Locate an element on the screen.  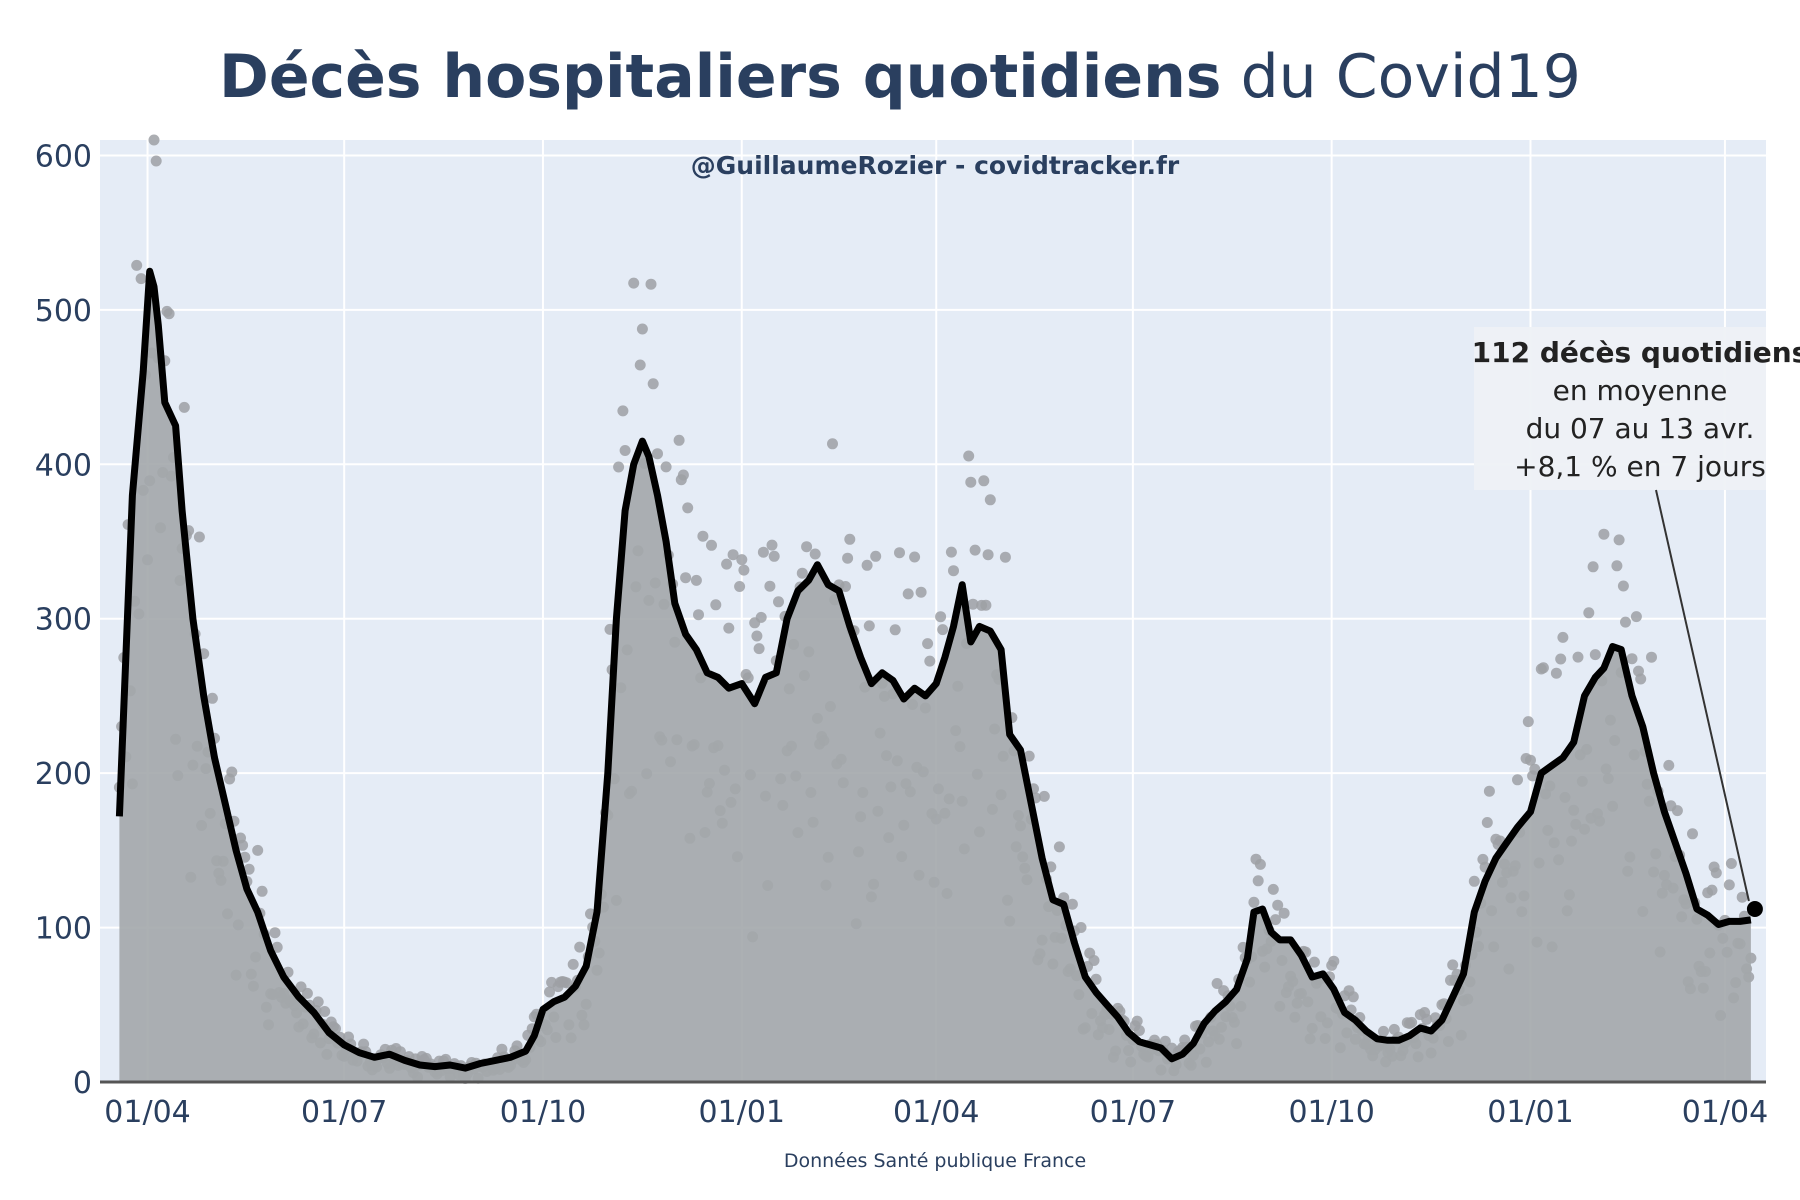
chart-title-rest: du Covid19 is located at coordinates (1401, 77).